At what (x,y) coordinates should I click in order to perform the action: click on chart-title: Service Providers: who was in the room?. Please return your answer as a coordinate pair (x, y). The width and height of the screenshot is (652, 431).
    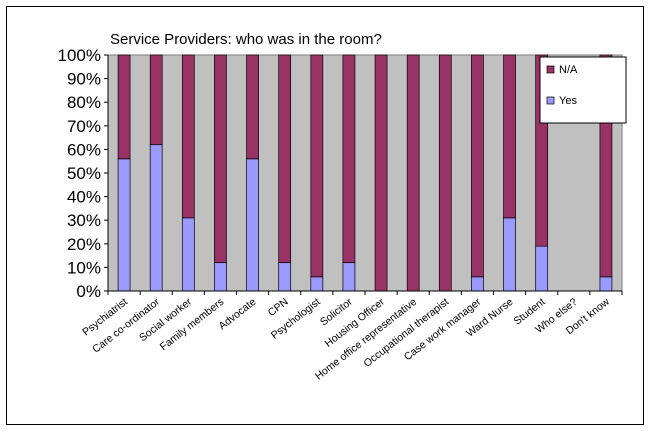
    Looking at the image, I should click on (246, 39).